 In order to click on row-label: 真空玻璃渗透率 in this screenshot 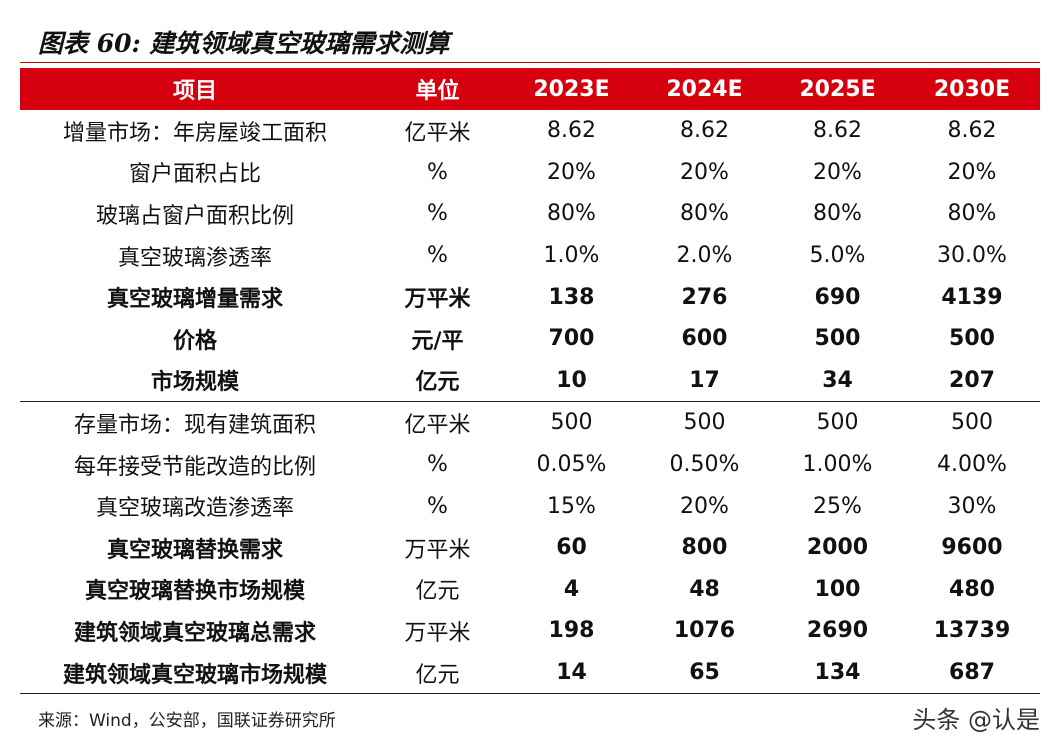, I will do `click(194, 258)`.